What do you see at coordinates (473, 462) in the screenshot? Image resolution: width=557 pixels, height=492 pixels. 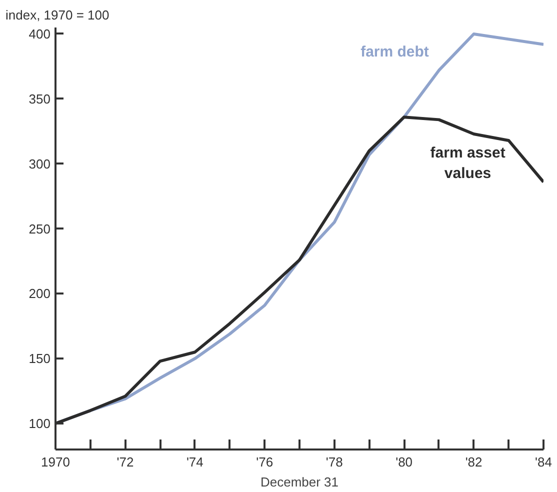 I see `x-tick-label: '82` at bounding box center [473, 462].